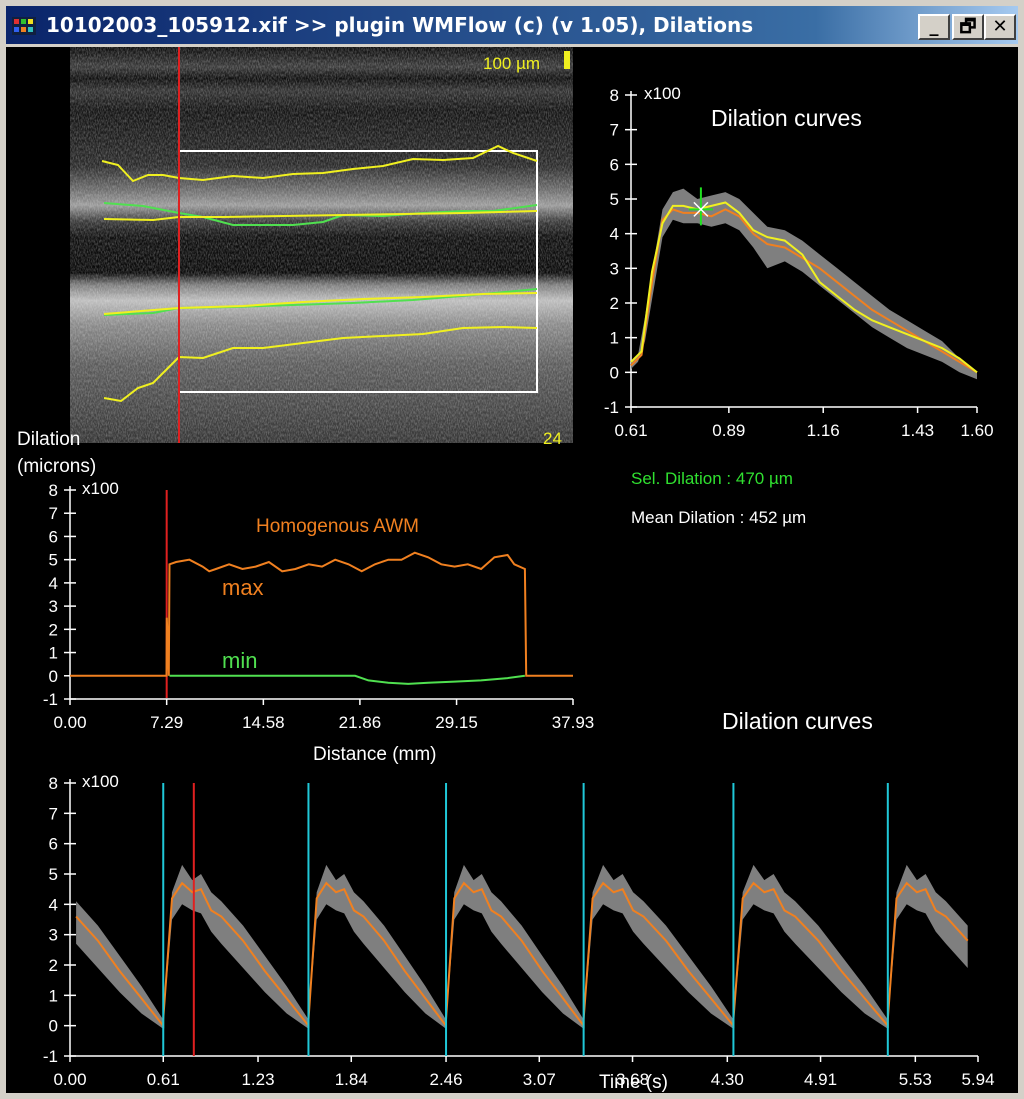 Image resolution: width=1024 pixels, height=1099 pixels. I want to click on lower-wall-inner-trace, so click(320, 302).